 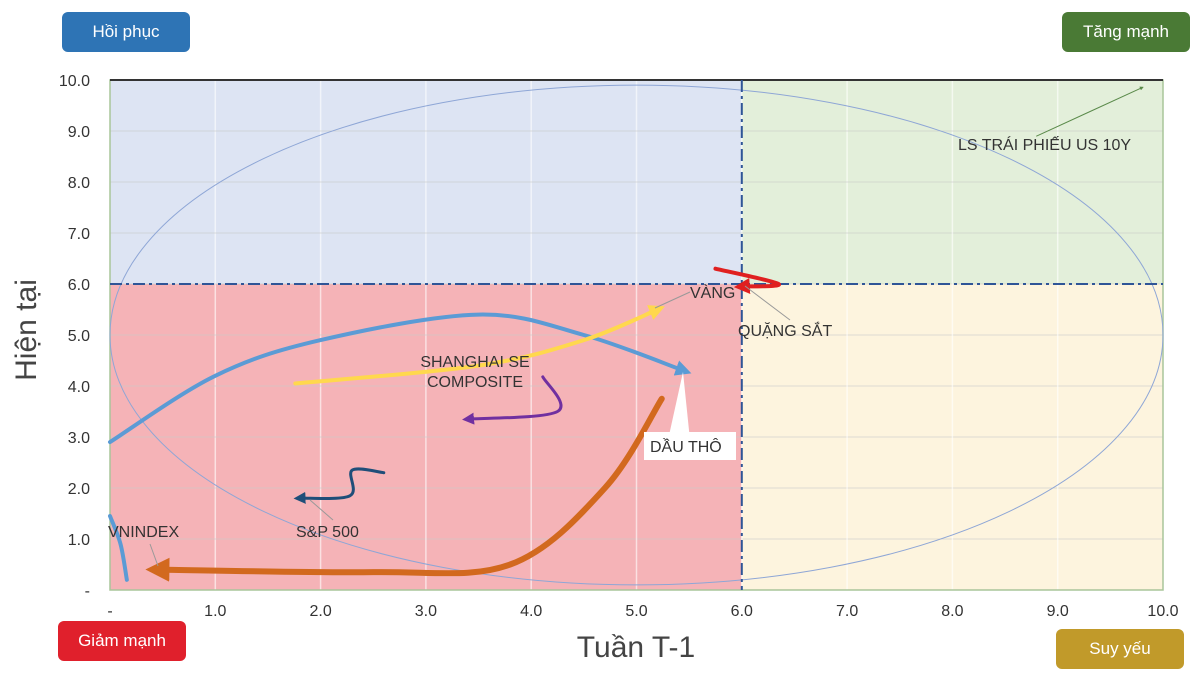 What do you see at coordinates (1044, 144) in the screenshot?
I see `series-label: LS TRÁI PHIẾU US 10Y` at bounding box center [1044, 144].